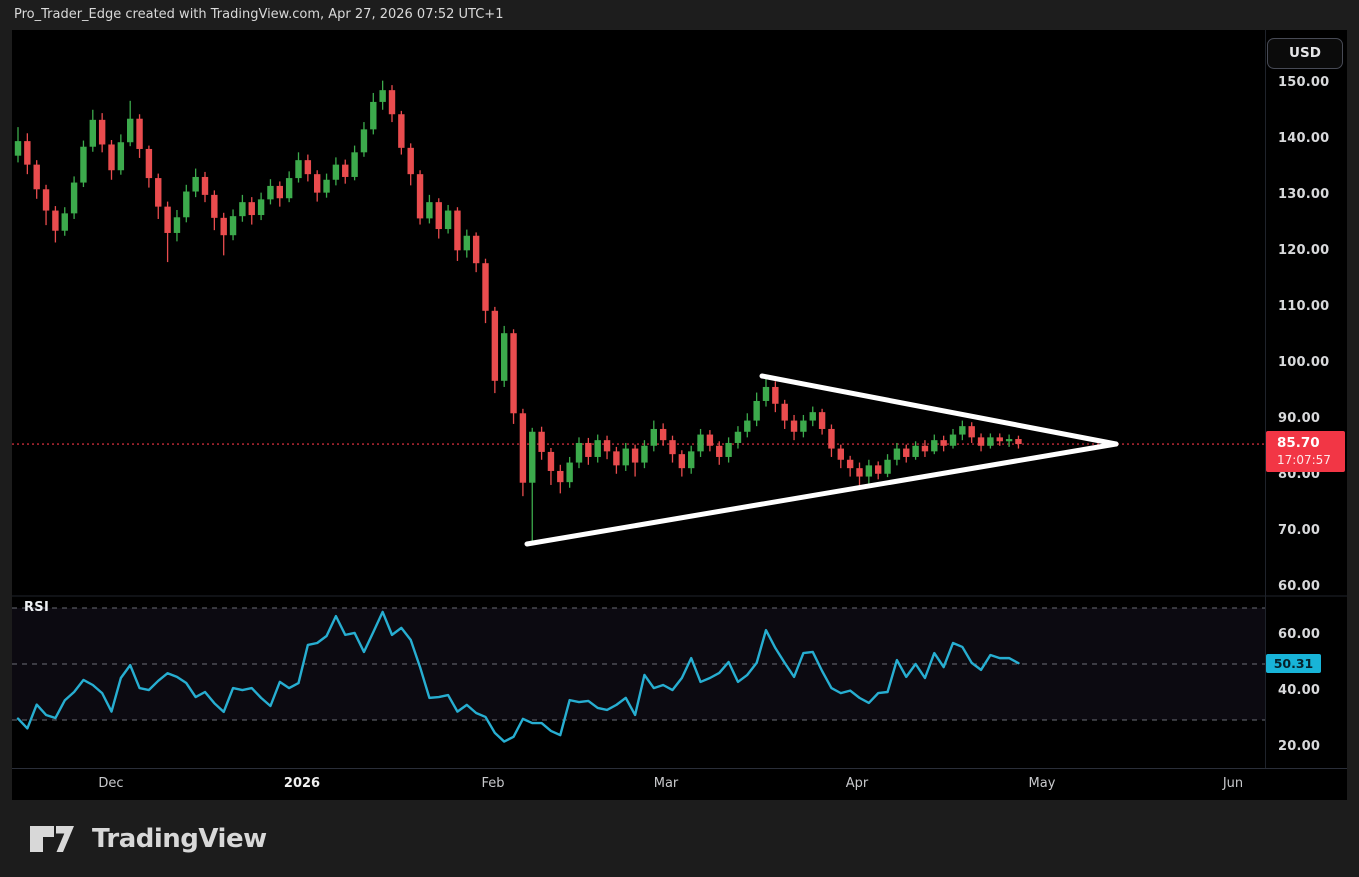 This screenshot has height=877, width=1359. I want to click on time-axis: Dec 2026 Feb Mar Apr May Jun, so click(679, 784).